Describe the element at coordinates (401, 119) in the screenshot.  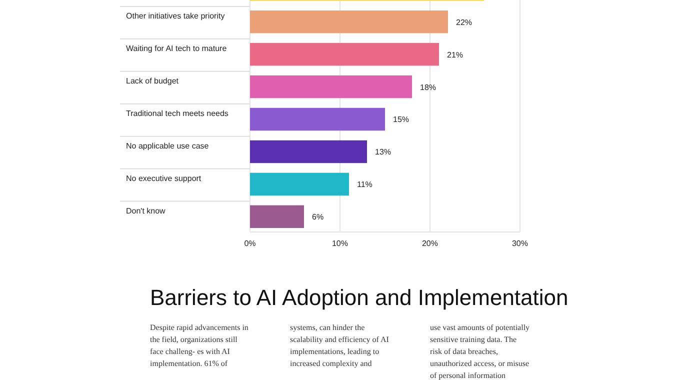
I see `data-label: 15%` at that location.